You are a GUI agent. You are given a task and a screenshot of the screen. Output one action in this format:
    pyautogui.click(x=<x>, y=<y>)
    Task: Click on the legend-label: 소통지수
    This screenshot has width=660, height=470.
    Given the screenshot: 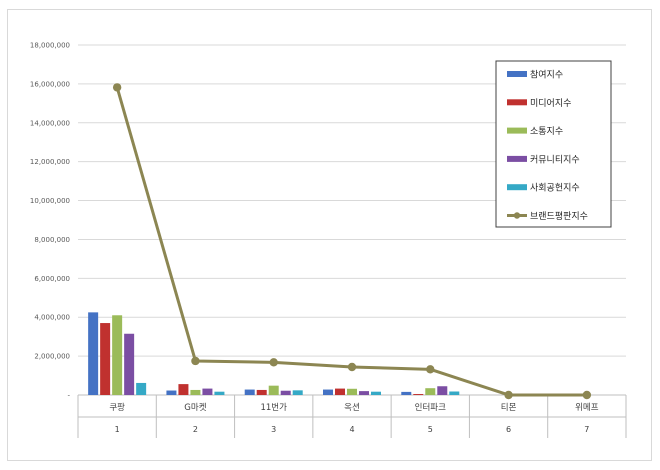 What is the action you would take?
    pyautogui.click(x=546, y=131)
    